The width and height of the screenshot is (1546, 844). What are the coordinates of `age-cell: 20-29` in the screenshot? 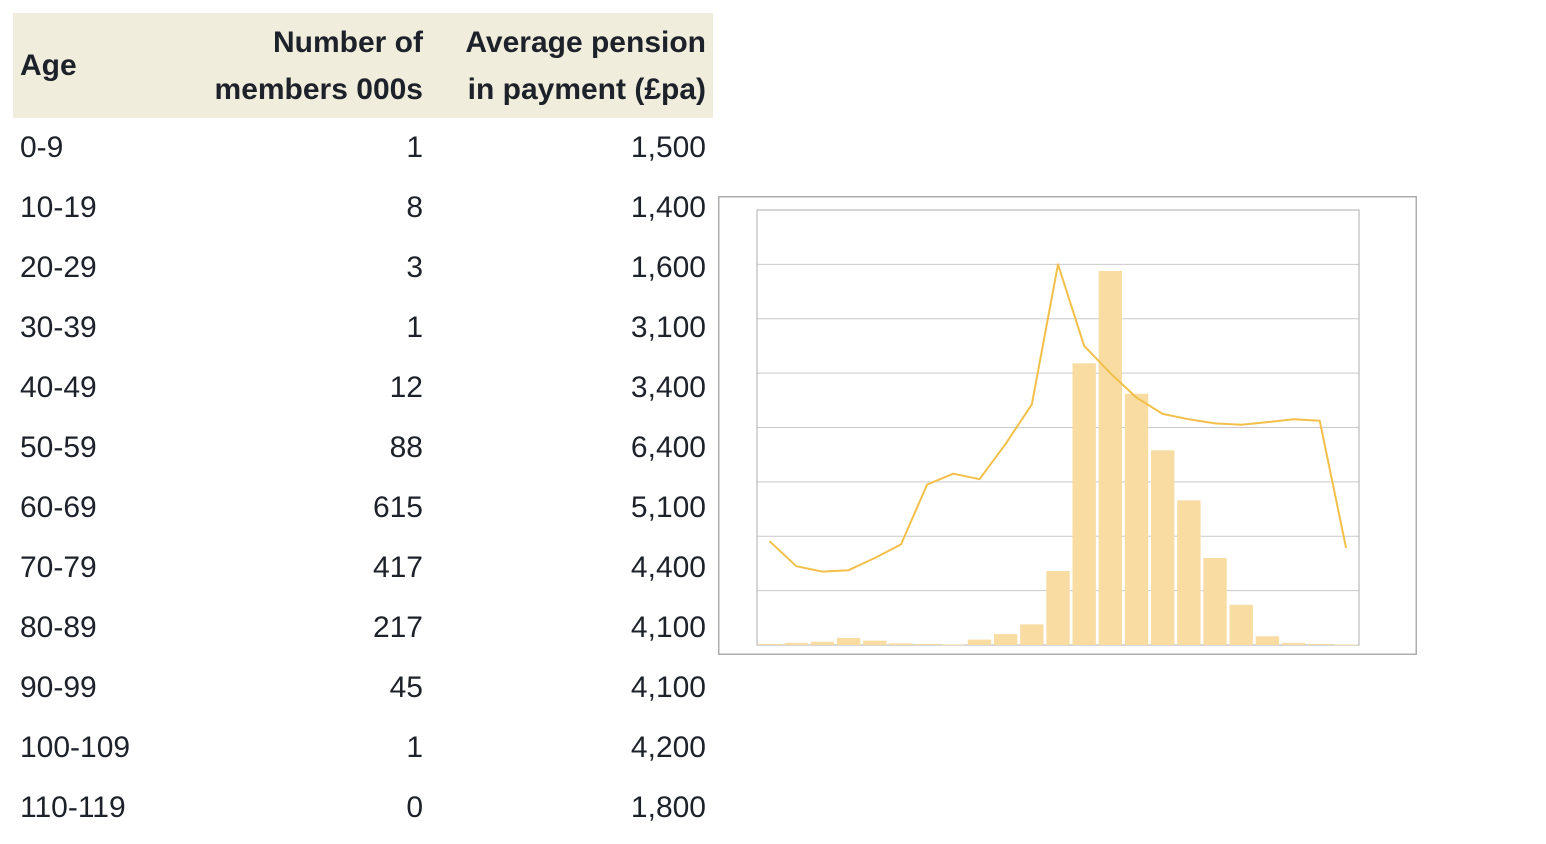 It's located at (58, 267).